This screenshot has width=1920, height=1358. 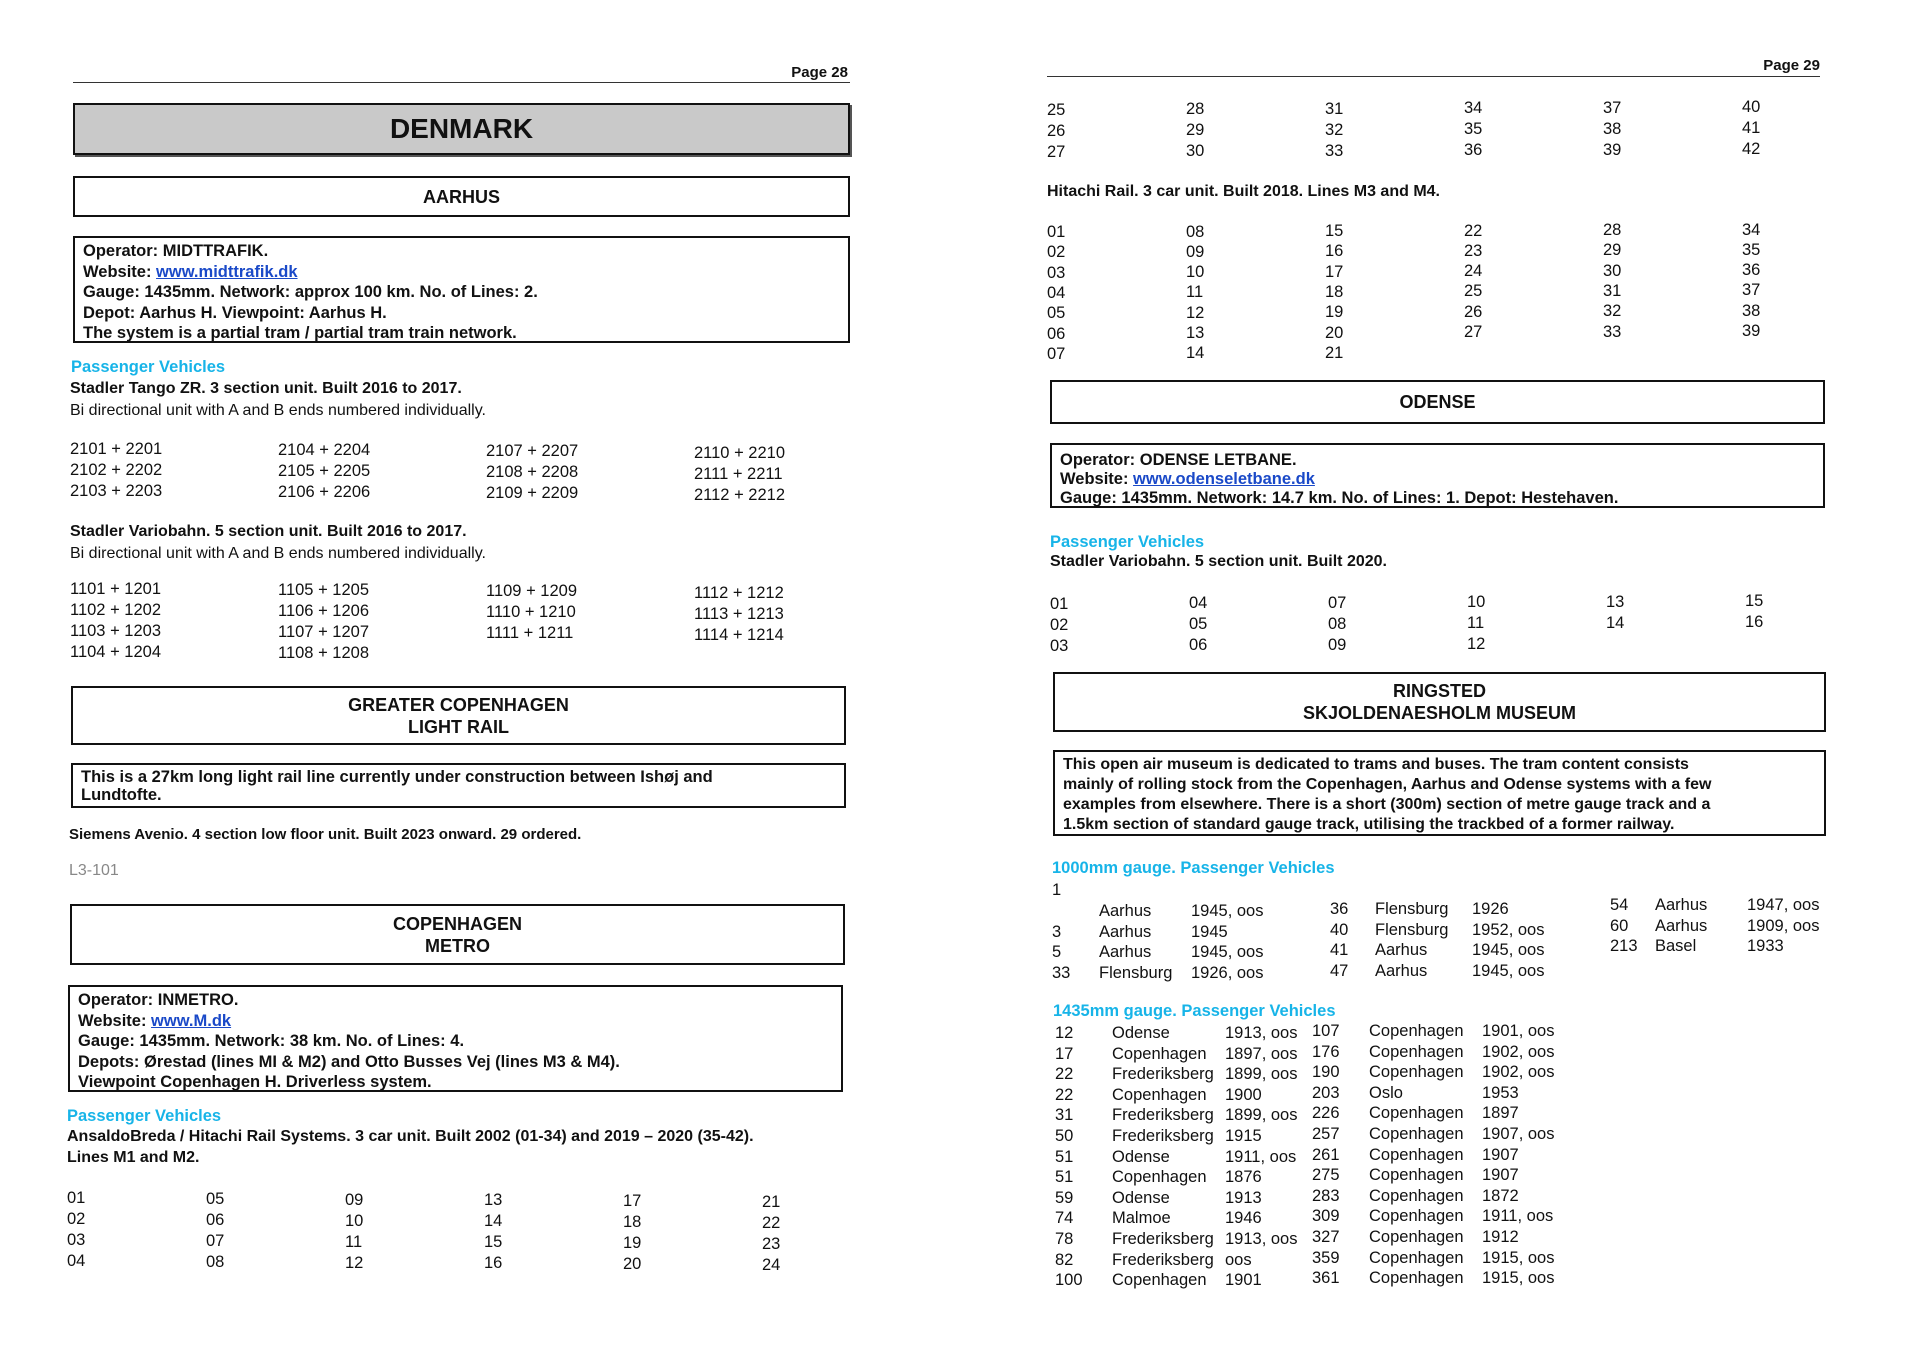 I want to click on vehicle-number: 1112 + 1212, so click(x=739, y=592).